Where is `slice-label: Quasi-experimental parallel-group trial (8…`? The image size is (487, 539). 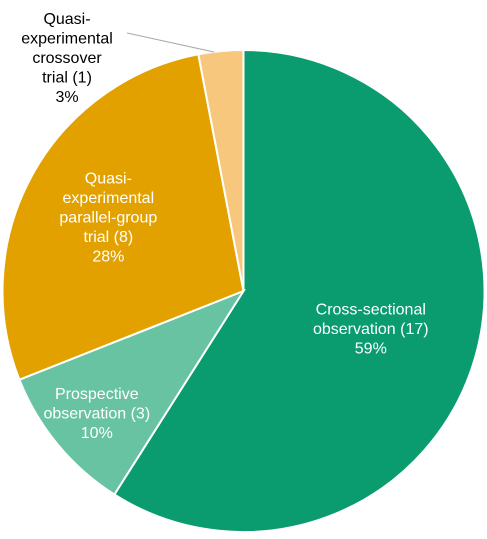
slice-label: Quasi-experimental parallel-group trial (8… is located at coordinates (108, 218).